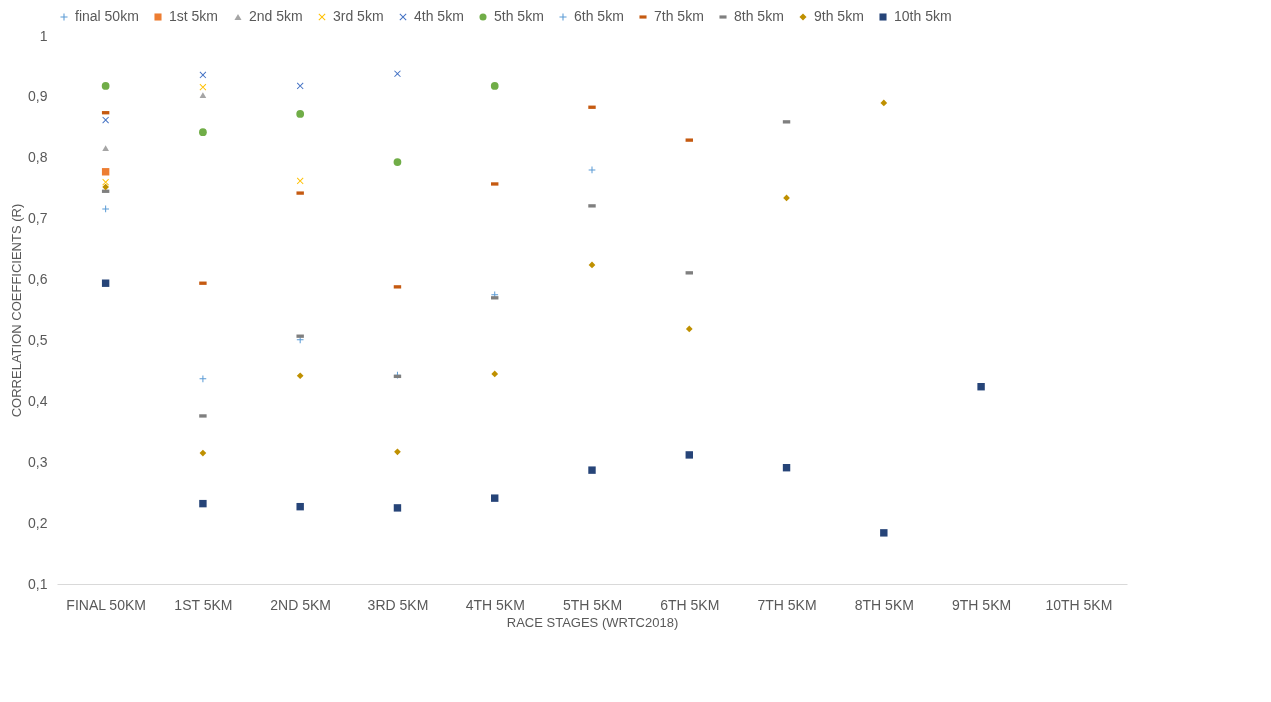  I want to click on x-tick-label: 4TH 5KM, so click(495, 604).